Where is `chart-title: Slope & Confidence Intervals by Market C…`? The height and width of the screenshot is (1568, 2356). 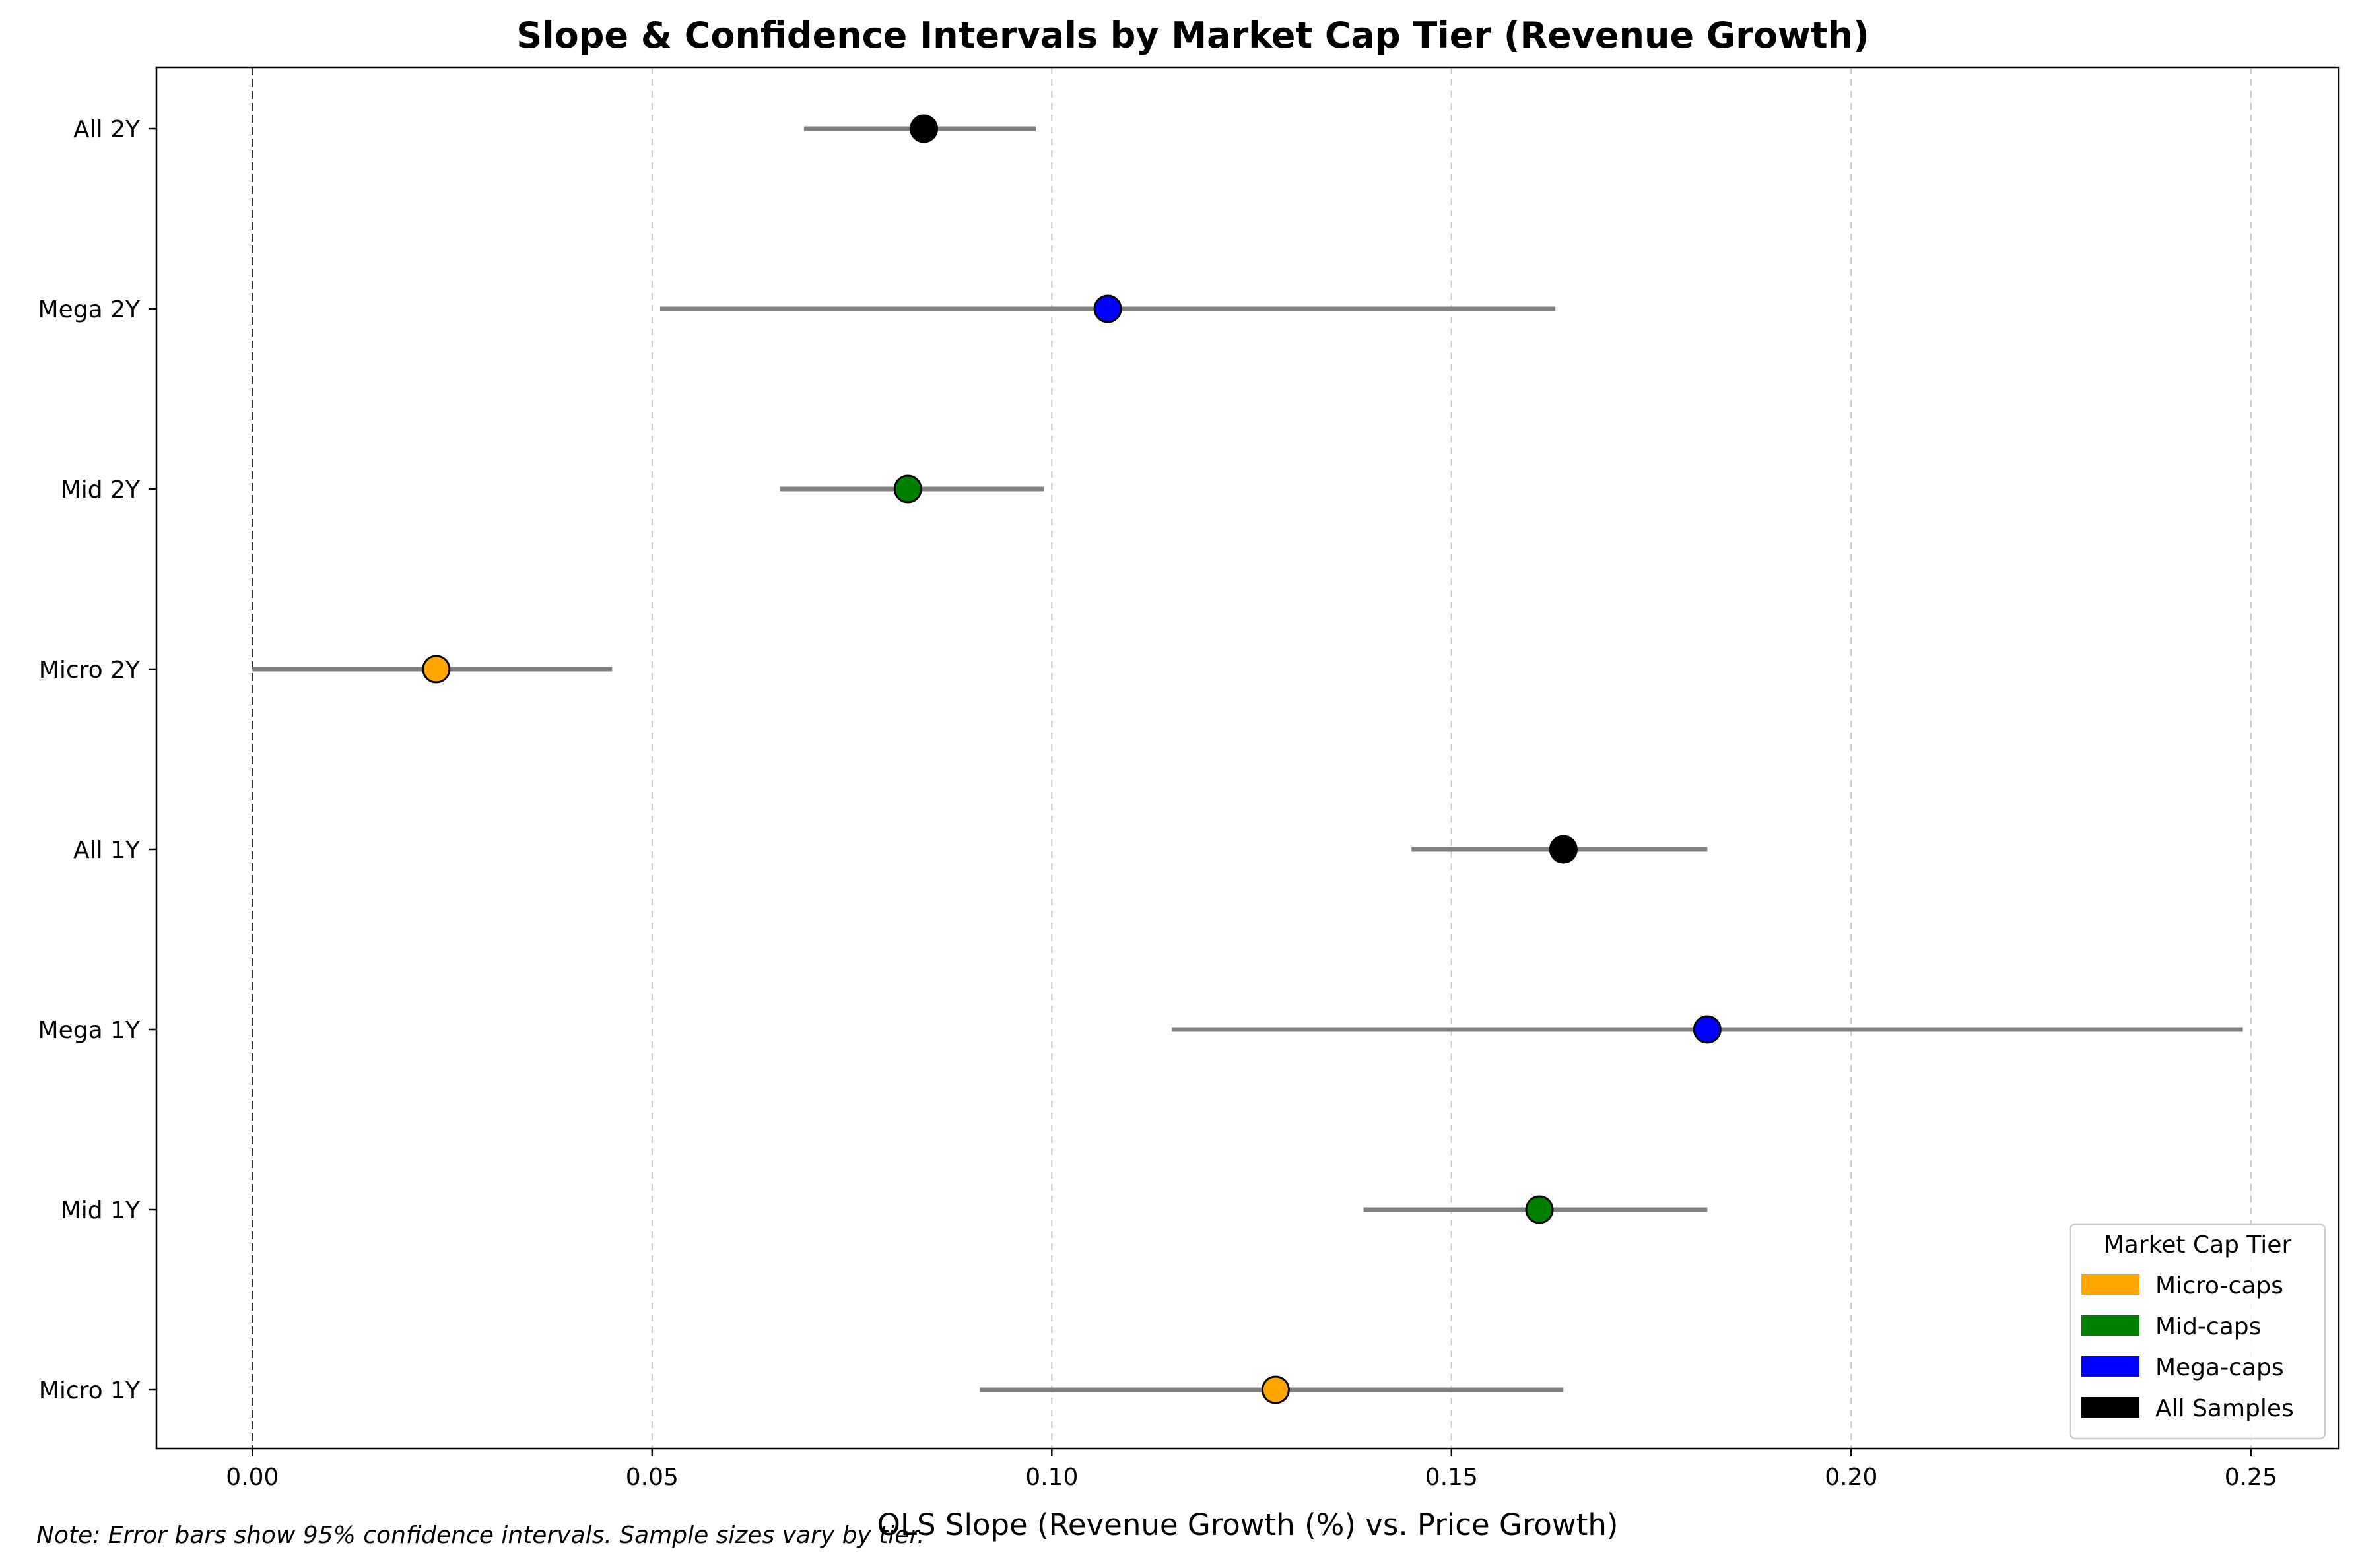
chart-title: Slope & Confidence Intervals by Market C… is located at coordinates (1192, 35).